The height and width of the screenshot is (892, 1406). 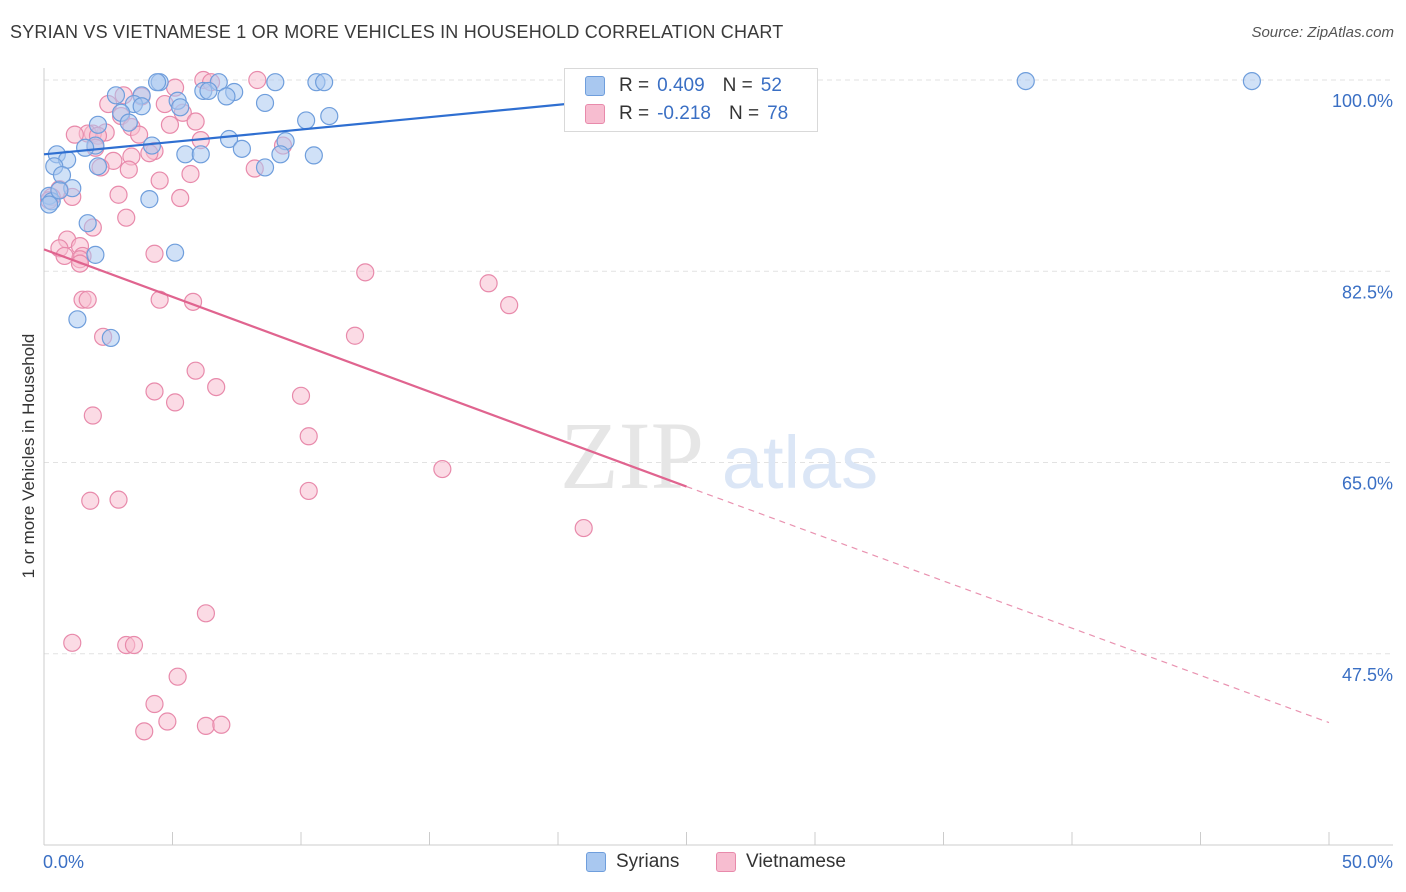 What do you see at coordinates (648, 861) in the screenshot?
I see `syrians-legend-label: Syrians` at bounding box center [648, 861].